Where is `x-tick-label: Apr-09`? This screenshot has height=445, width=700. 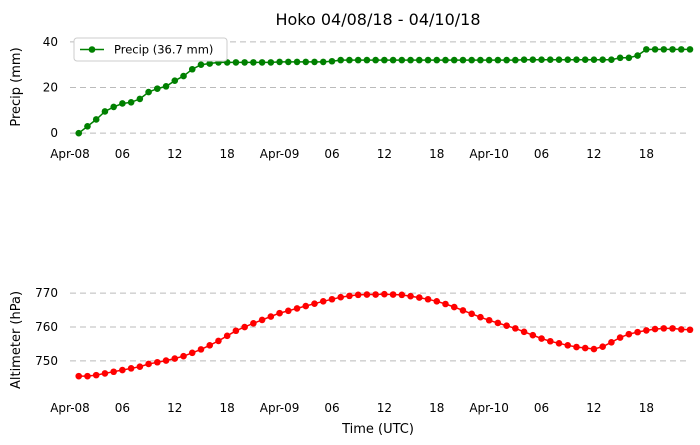
x-tick-label: Apr-09 is located at coordinates (280, 408).